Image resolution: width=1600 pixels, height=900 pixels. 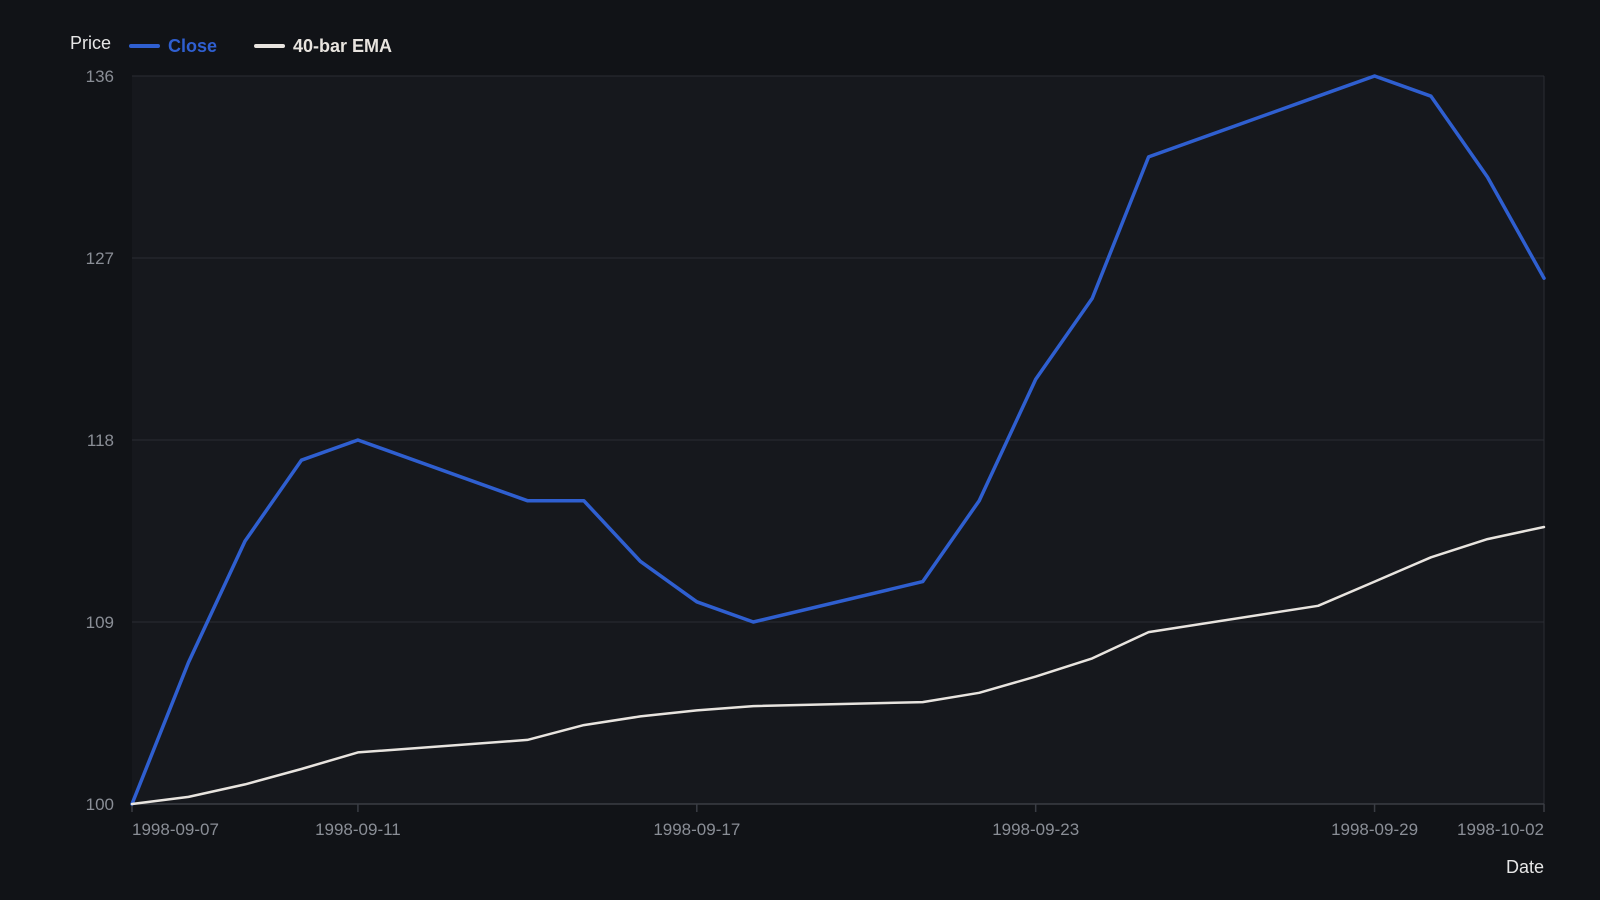 What do you see at coordinates (175, 829) in the screenshot?
I see `x-tick-label: 1998-09-07` at bounding box center [175, 829].